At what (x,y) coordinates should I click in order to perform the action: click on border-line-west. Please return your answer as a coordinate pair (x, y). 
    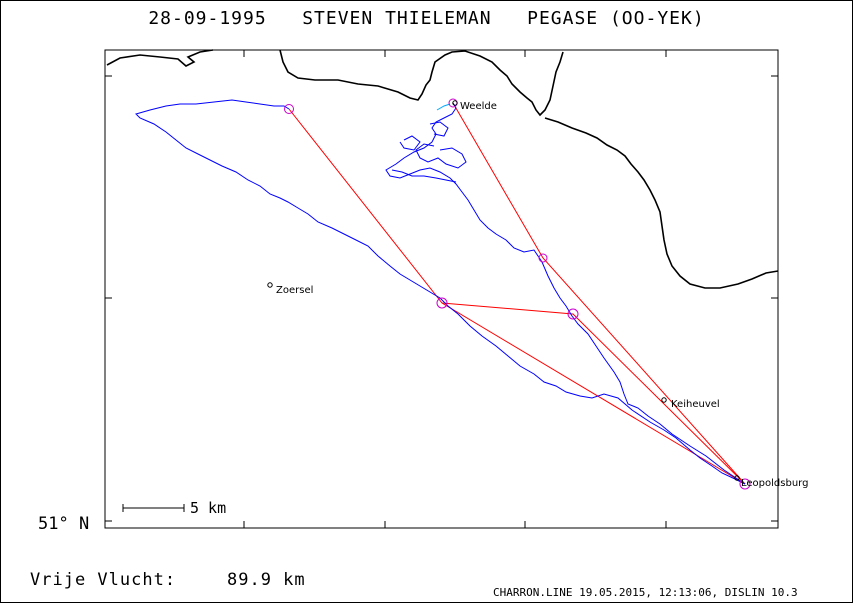
    Looking at the image, I should click on (160, 58).